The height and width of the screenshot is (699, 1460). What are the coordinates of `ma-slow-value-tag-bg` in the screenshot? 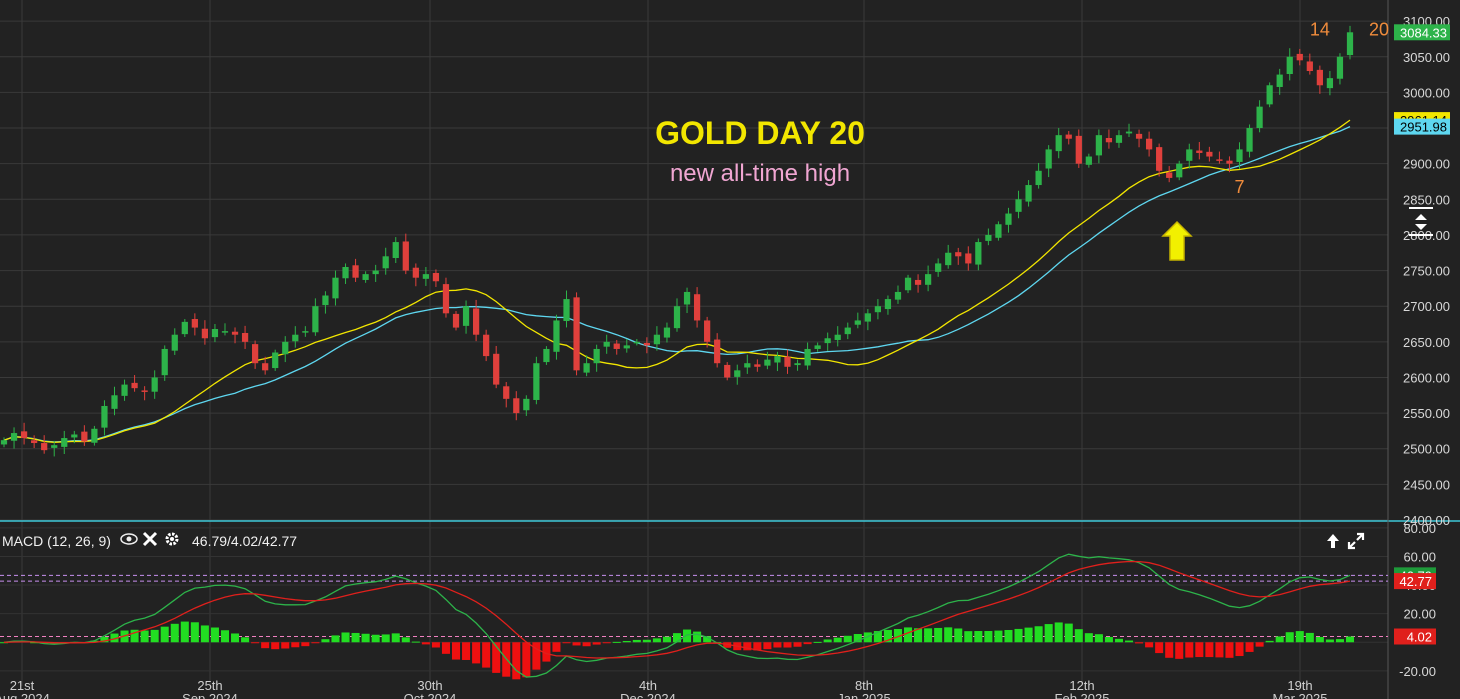 It's located at (1422, 126).